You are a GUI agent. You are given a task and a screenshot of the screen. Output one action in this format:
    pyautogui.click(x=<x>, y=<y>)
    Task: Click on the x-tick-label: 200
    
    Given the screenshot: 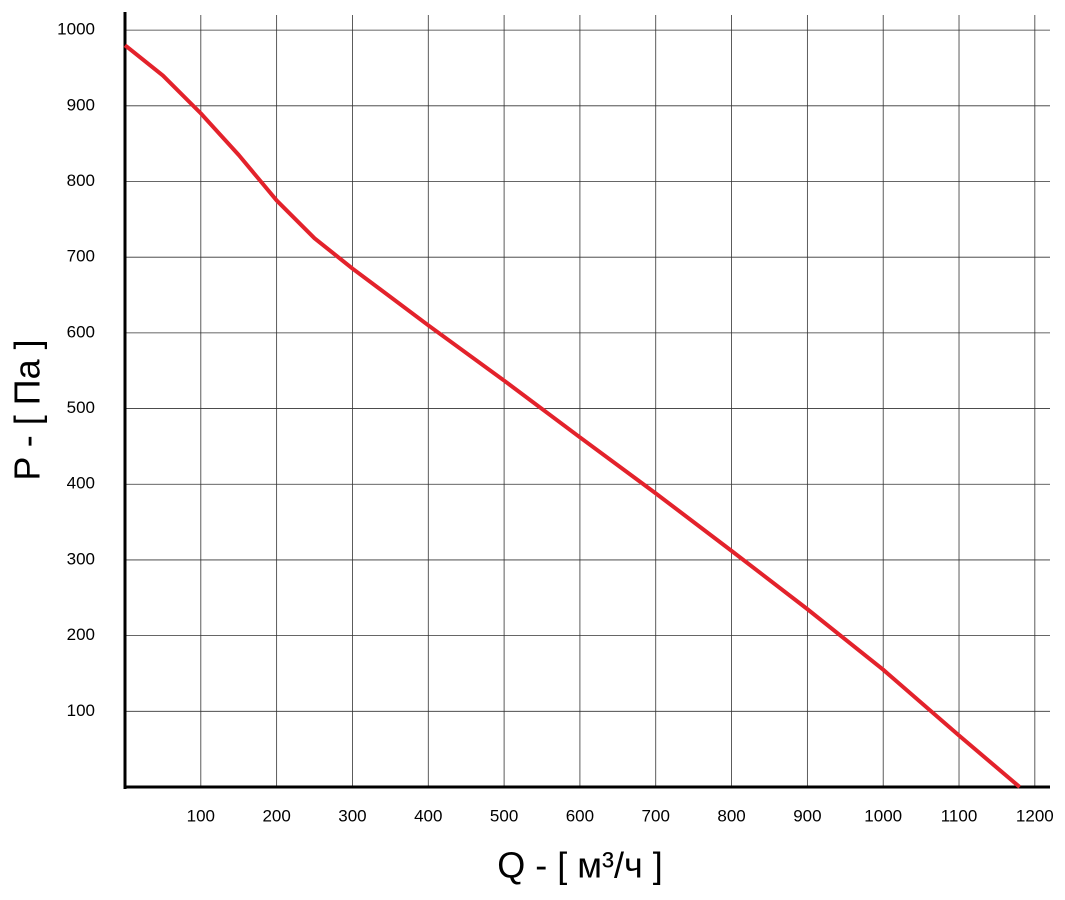 What is the action you would take?
    pyautogui.click(x=276, y=815)
    